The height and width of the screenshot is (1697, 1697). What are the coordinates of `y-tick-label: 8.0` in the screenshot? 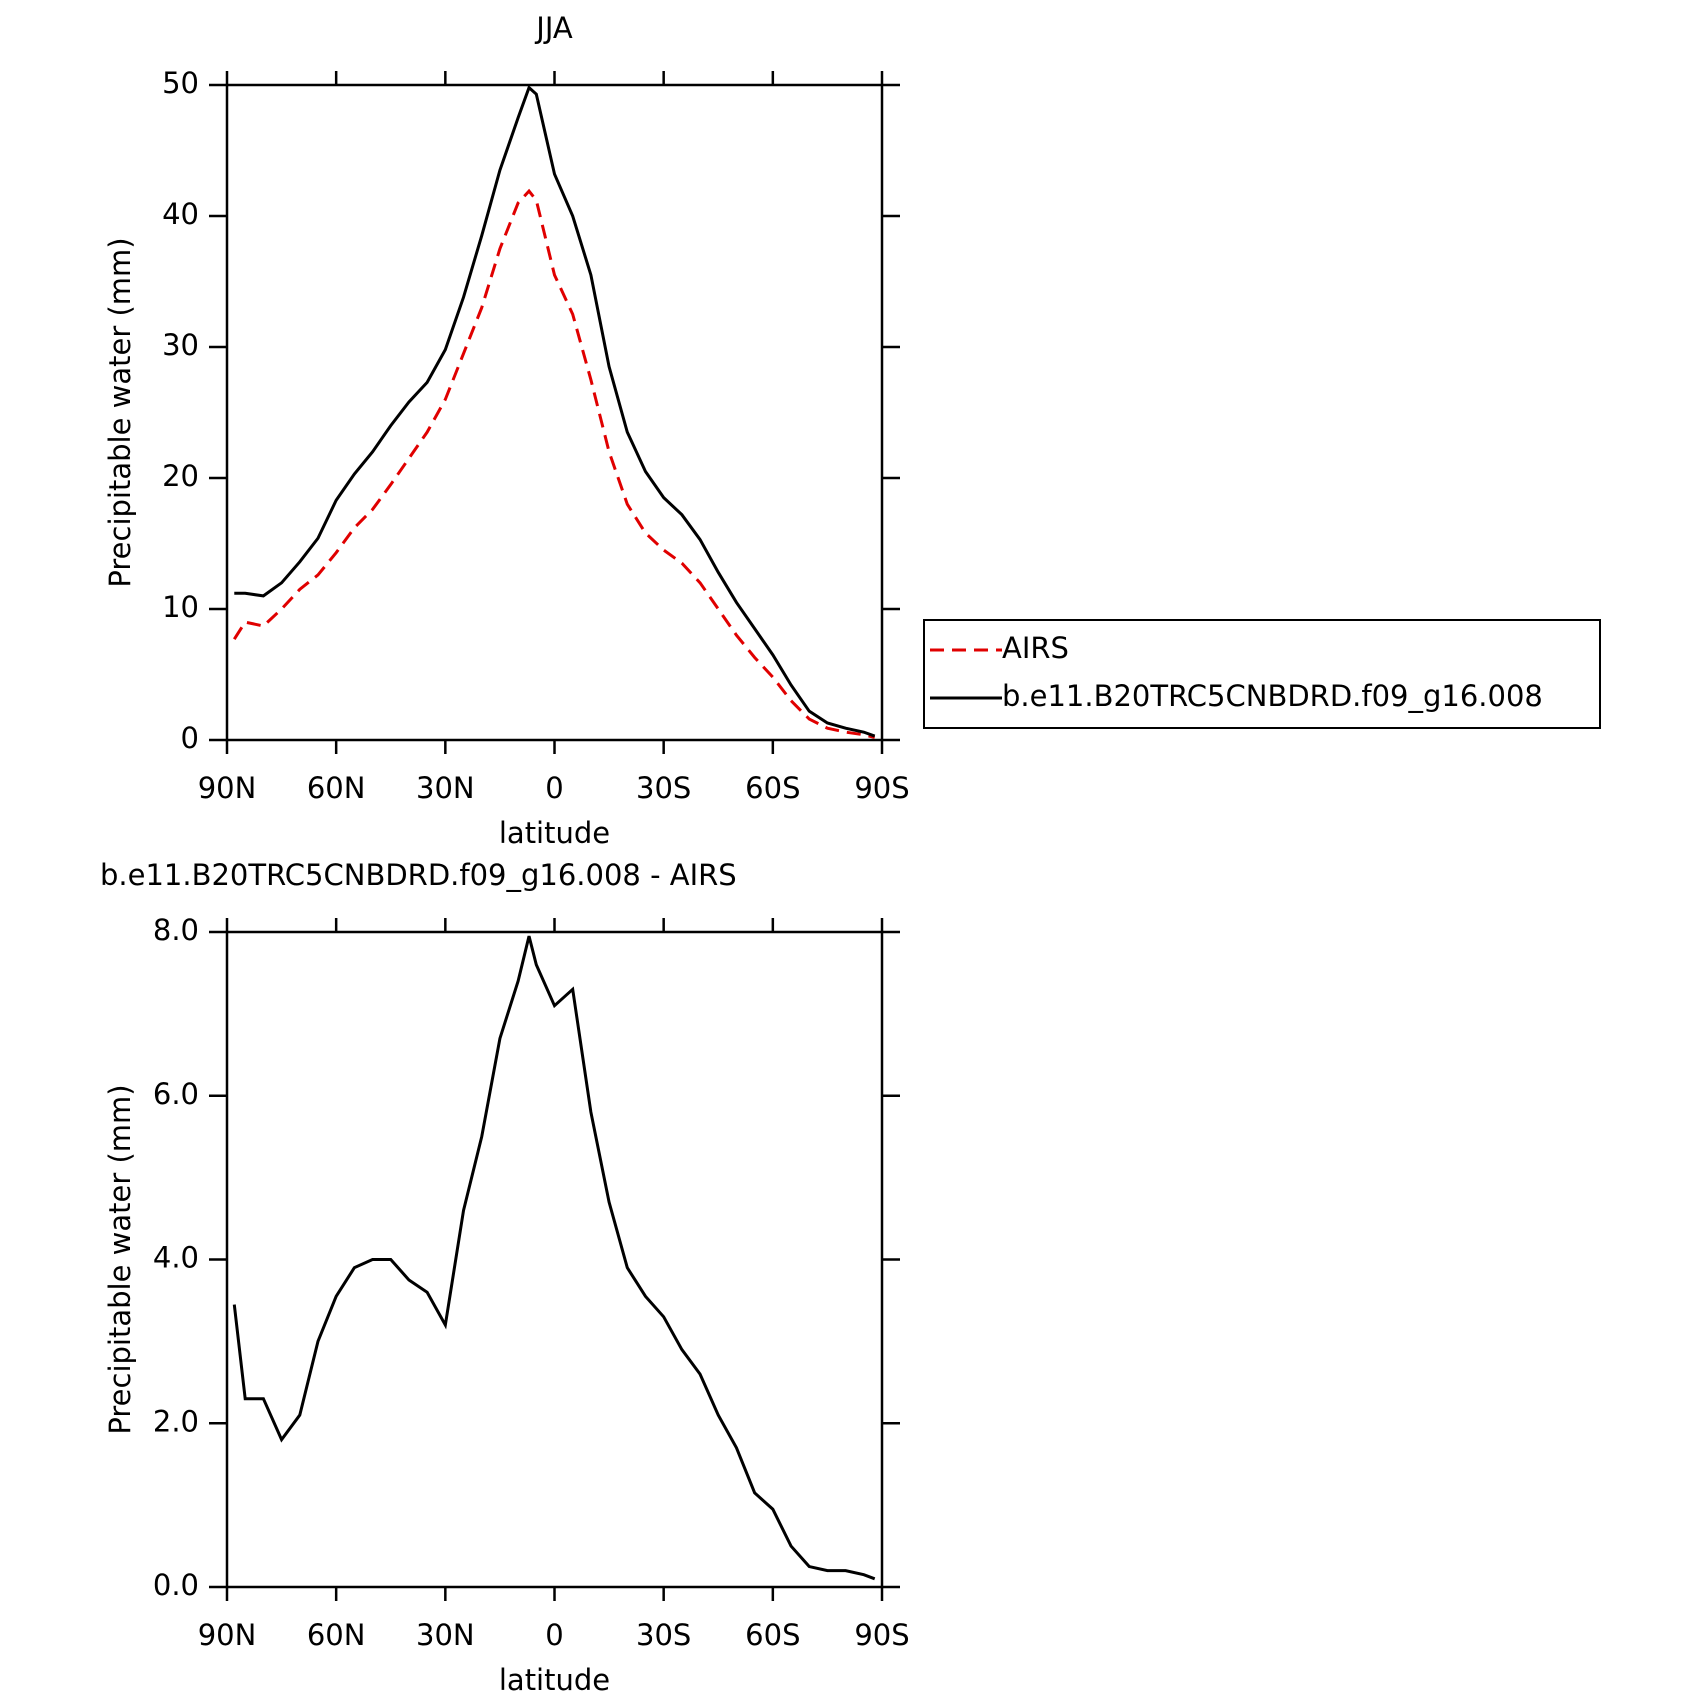 It's located at (176, 930).